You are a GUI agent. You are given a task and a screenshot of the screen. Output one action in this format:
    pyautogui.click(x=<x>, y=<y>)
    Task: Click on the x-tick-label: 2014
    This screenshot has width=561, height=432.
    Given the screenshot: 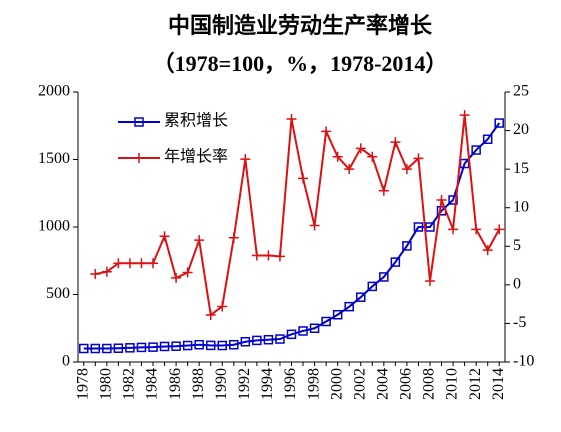 What is the action you would take?
    pyautogui.click(x=498, y=384)
    